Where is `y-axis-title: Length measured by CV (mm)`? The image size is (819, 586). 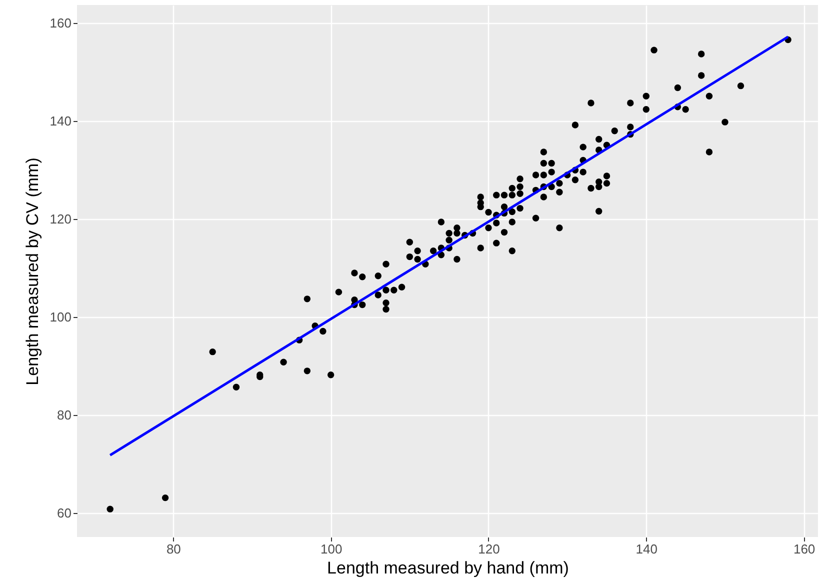 y-axis-title: Length measured by CV (mm) is located at coordinates (32, 272).